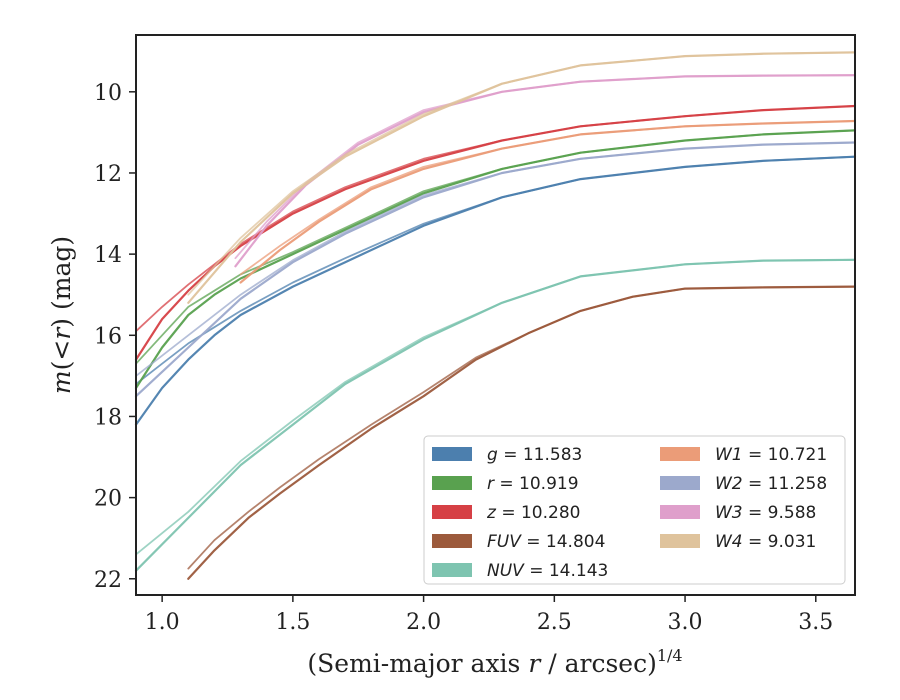 The height and width of the screenshot is (700, 900). I want to click on y-tick-label: 14, so click(108, 255).